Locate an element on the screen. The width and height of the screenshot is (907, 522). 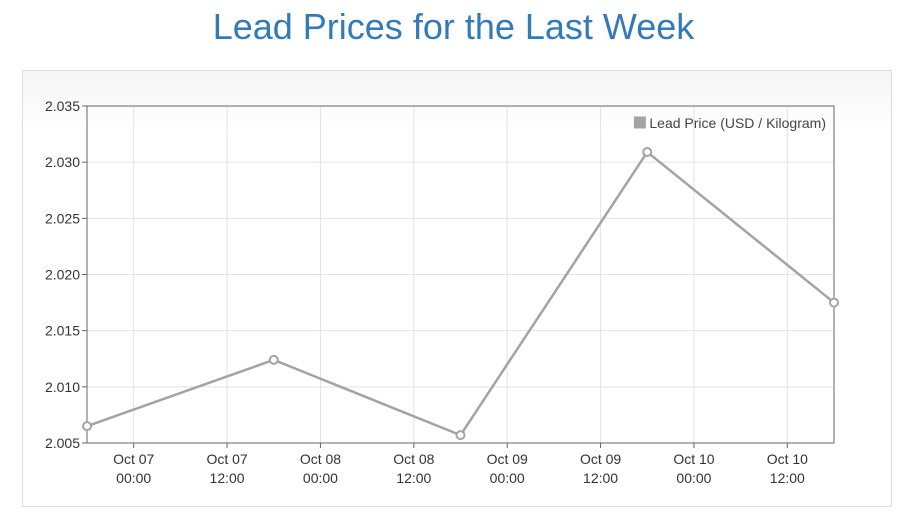
y-tick-label: 2.020 is located at coordinates (62, 275).